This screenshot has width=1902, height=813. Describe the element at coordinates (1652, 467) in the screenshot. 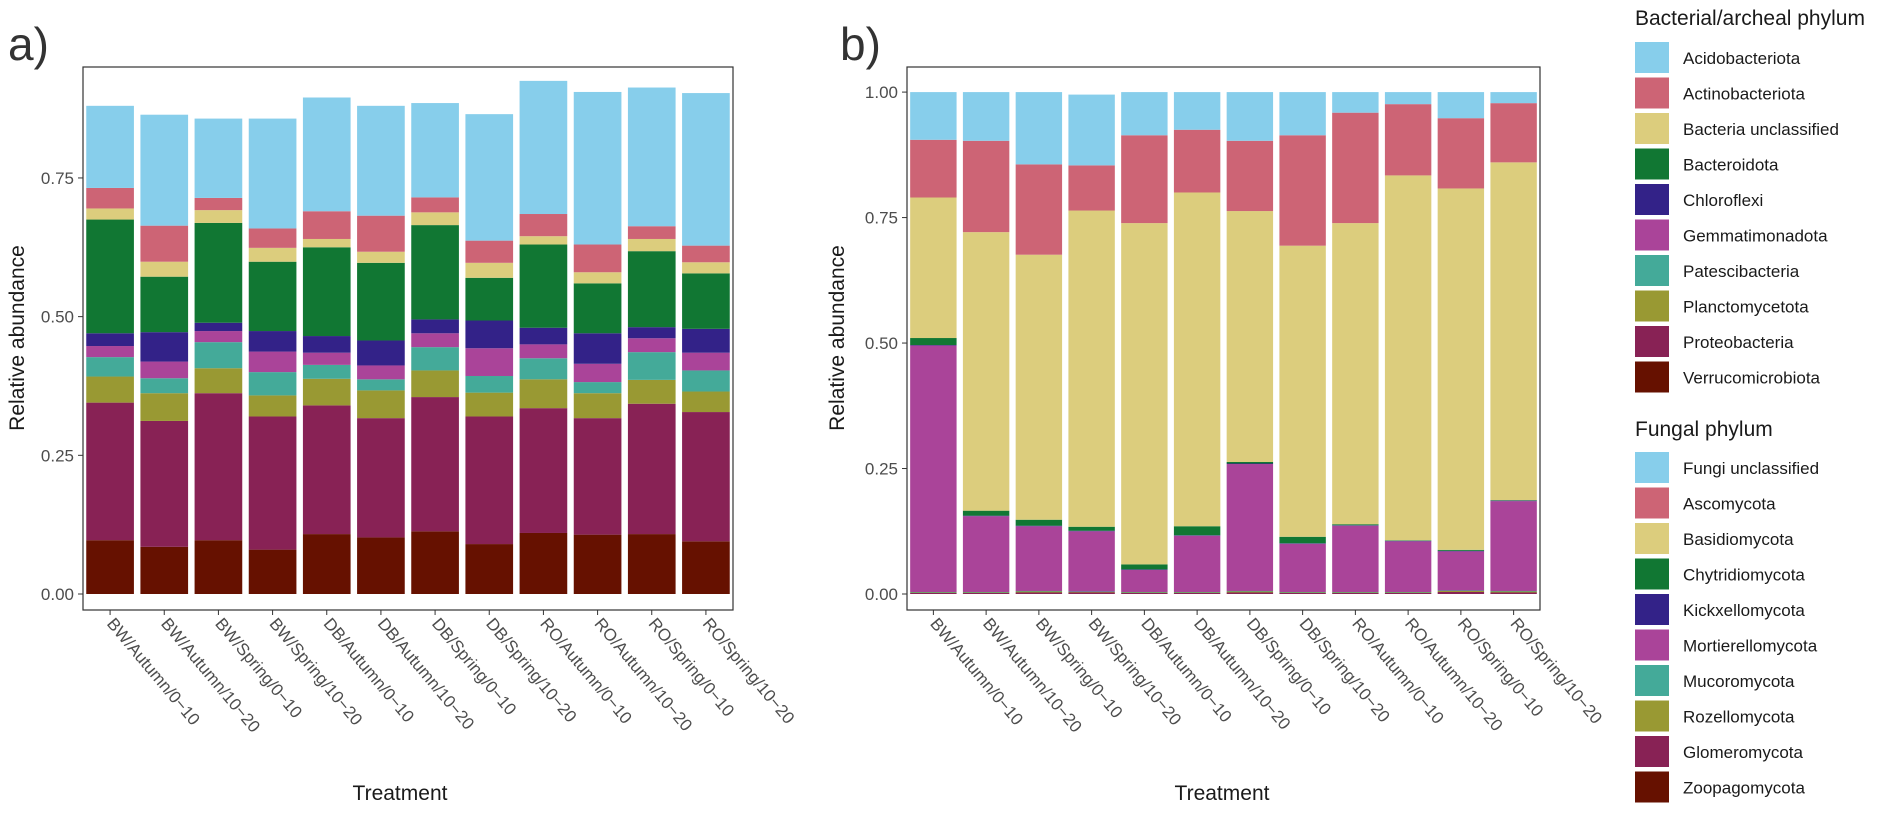

I see `legend-1-swatch-fungi-unclassified` at that location.